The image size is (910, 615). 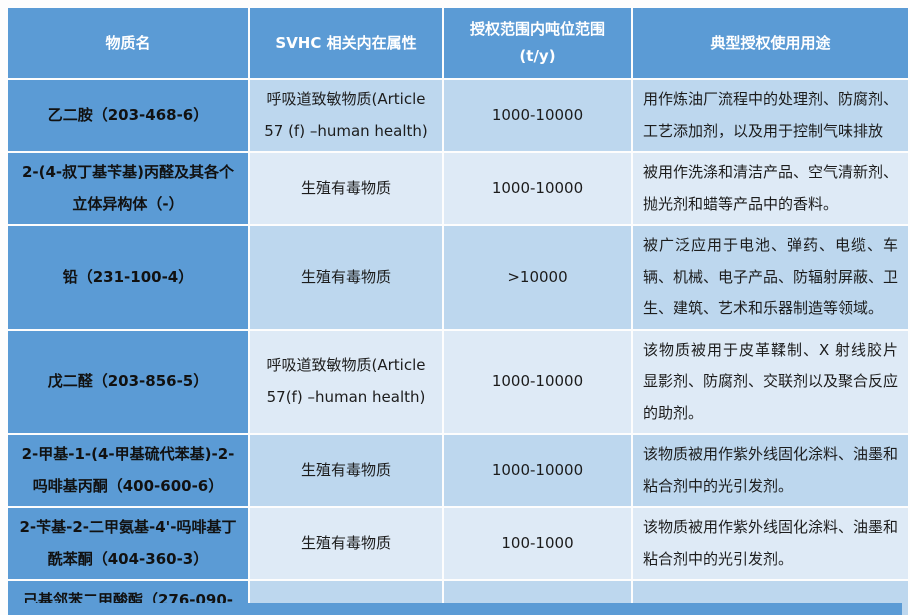 What do you see at coordinates (128, 543) in the screenshot?
I see `substance-name-cell: 2-苄基-2-二甲氨基-4'-吗啡基丁酰苯酮（404-360-3）` at bounding box center [128, 543].